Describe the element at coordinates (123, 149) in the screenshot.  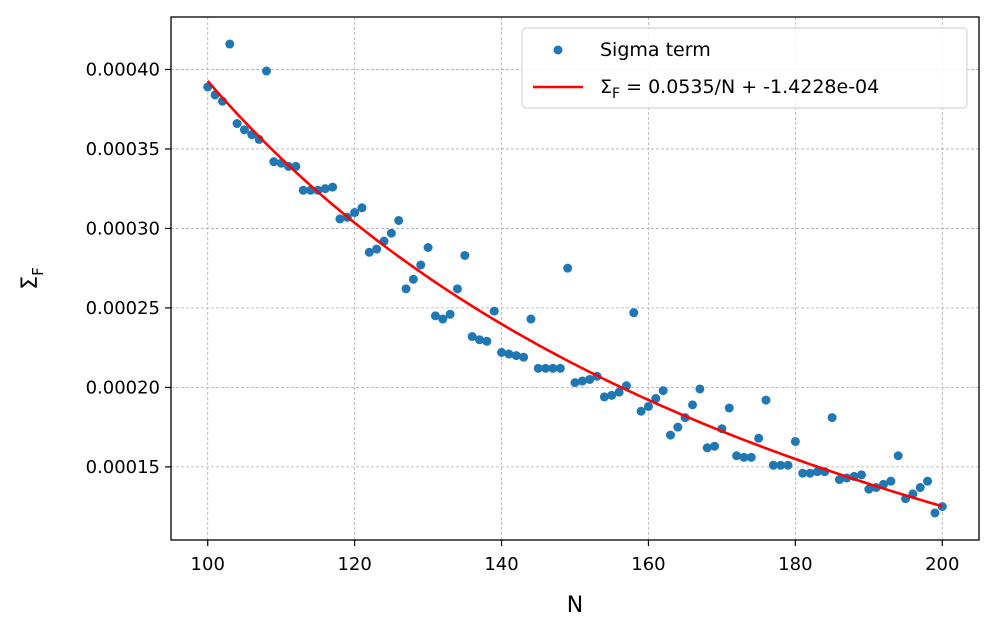
I see `y-tick-label: 0.00035` at that location.